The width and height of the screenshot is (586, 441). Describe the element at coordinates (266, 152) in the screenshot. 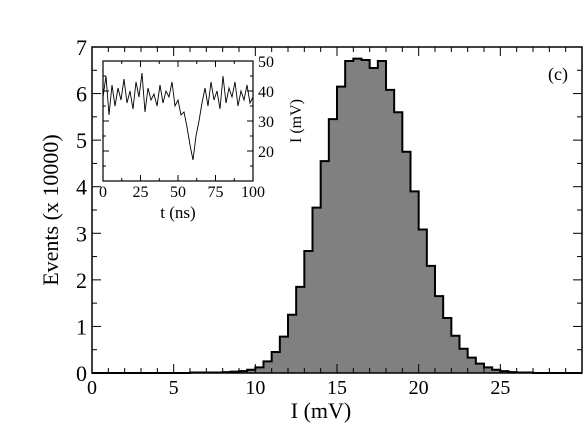

I see `inset-y-tick-label: 20` at that location.